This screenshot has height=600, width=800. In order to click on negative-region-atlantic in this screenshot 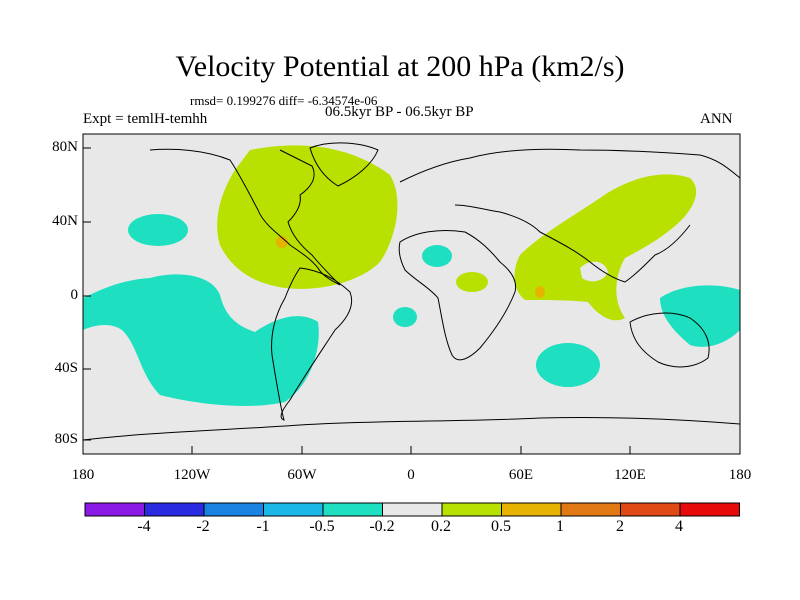, I will do `click(437, 256)`.